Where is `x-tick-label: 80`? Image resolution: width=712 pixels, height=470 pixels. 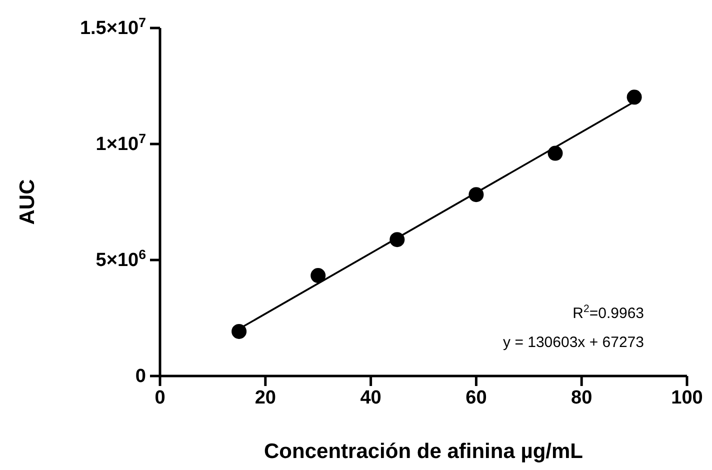 x-tick-label: 80 is located at coordinates (581, 397).